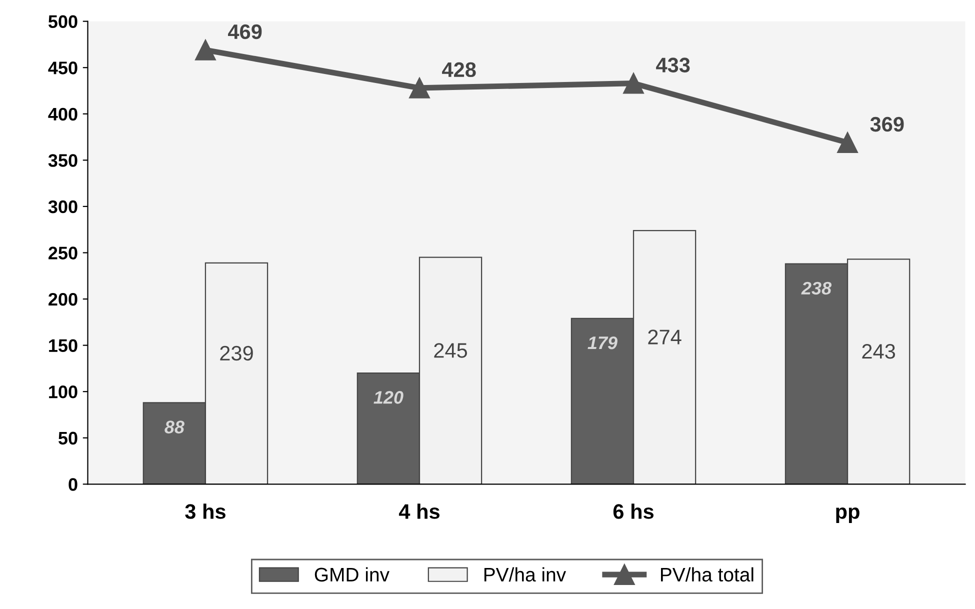  What do you see at coordinates (63, 21) in the screenshot?
I see `y-tick-label: 500` at bounding box center [63, 21].